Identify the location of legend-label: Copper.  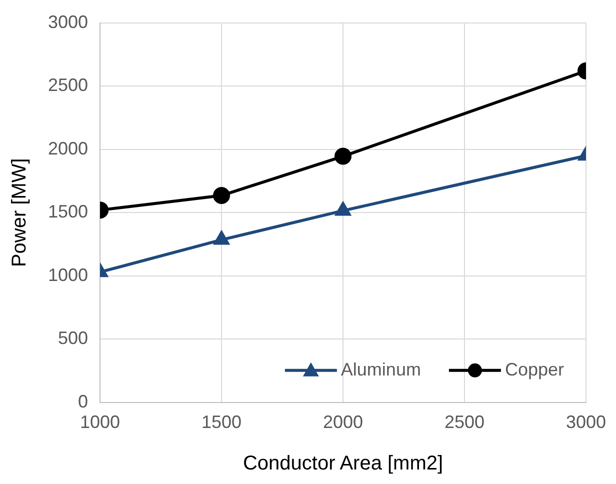
(534, 369).